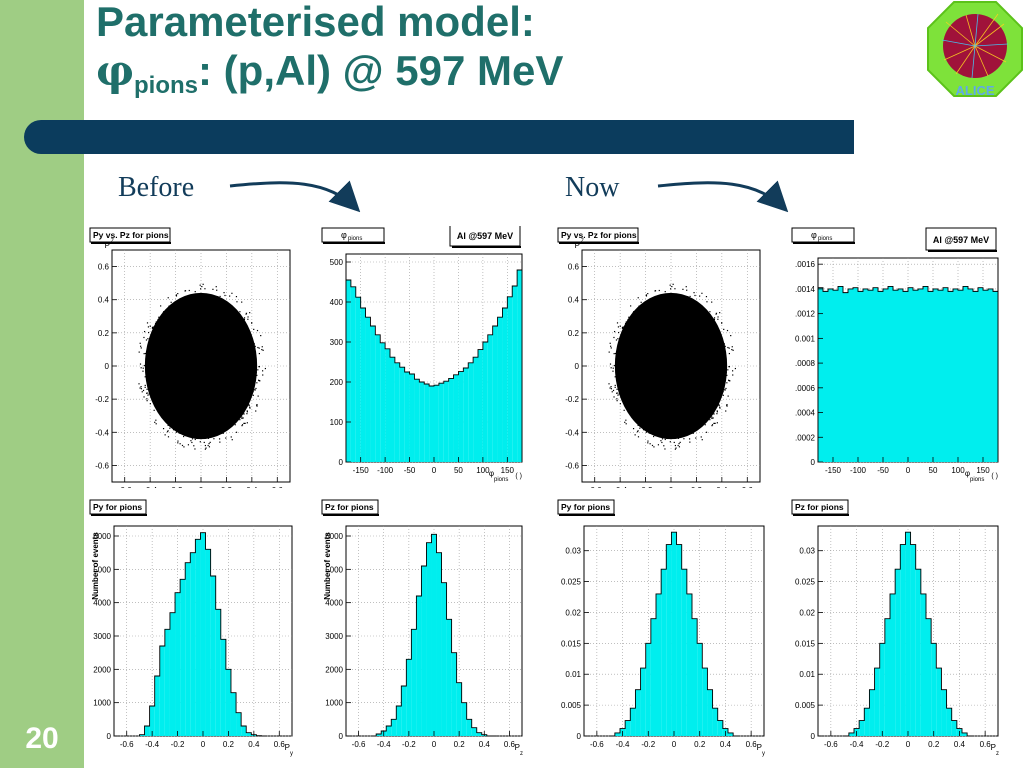  What do you see at coordinates (592, 187) in the screenshot?
I see `label-now: Now` at bounding box center [592, 187].